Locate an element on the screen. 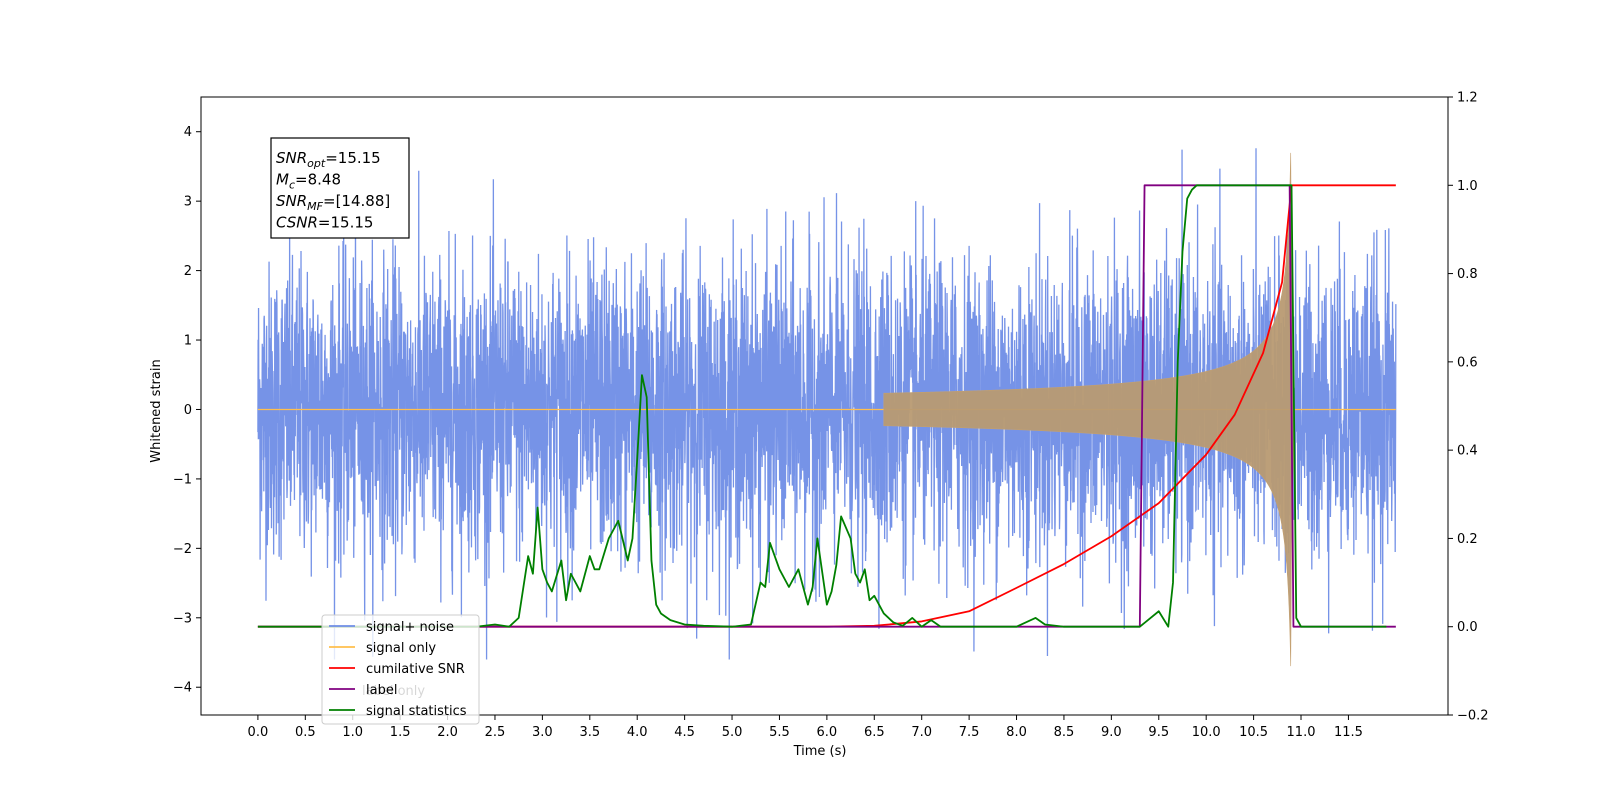 The width and height of the screenshot is (1600, 800). x-tick-label: 9.0 is located at coordinates (1111, 732).